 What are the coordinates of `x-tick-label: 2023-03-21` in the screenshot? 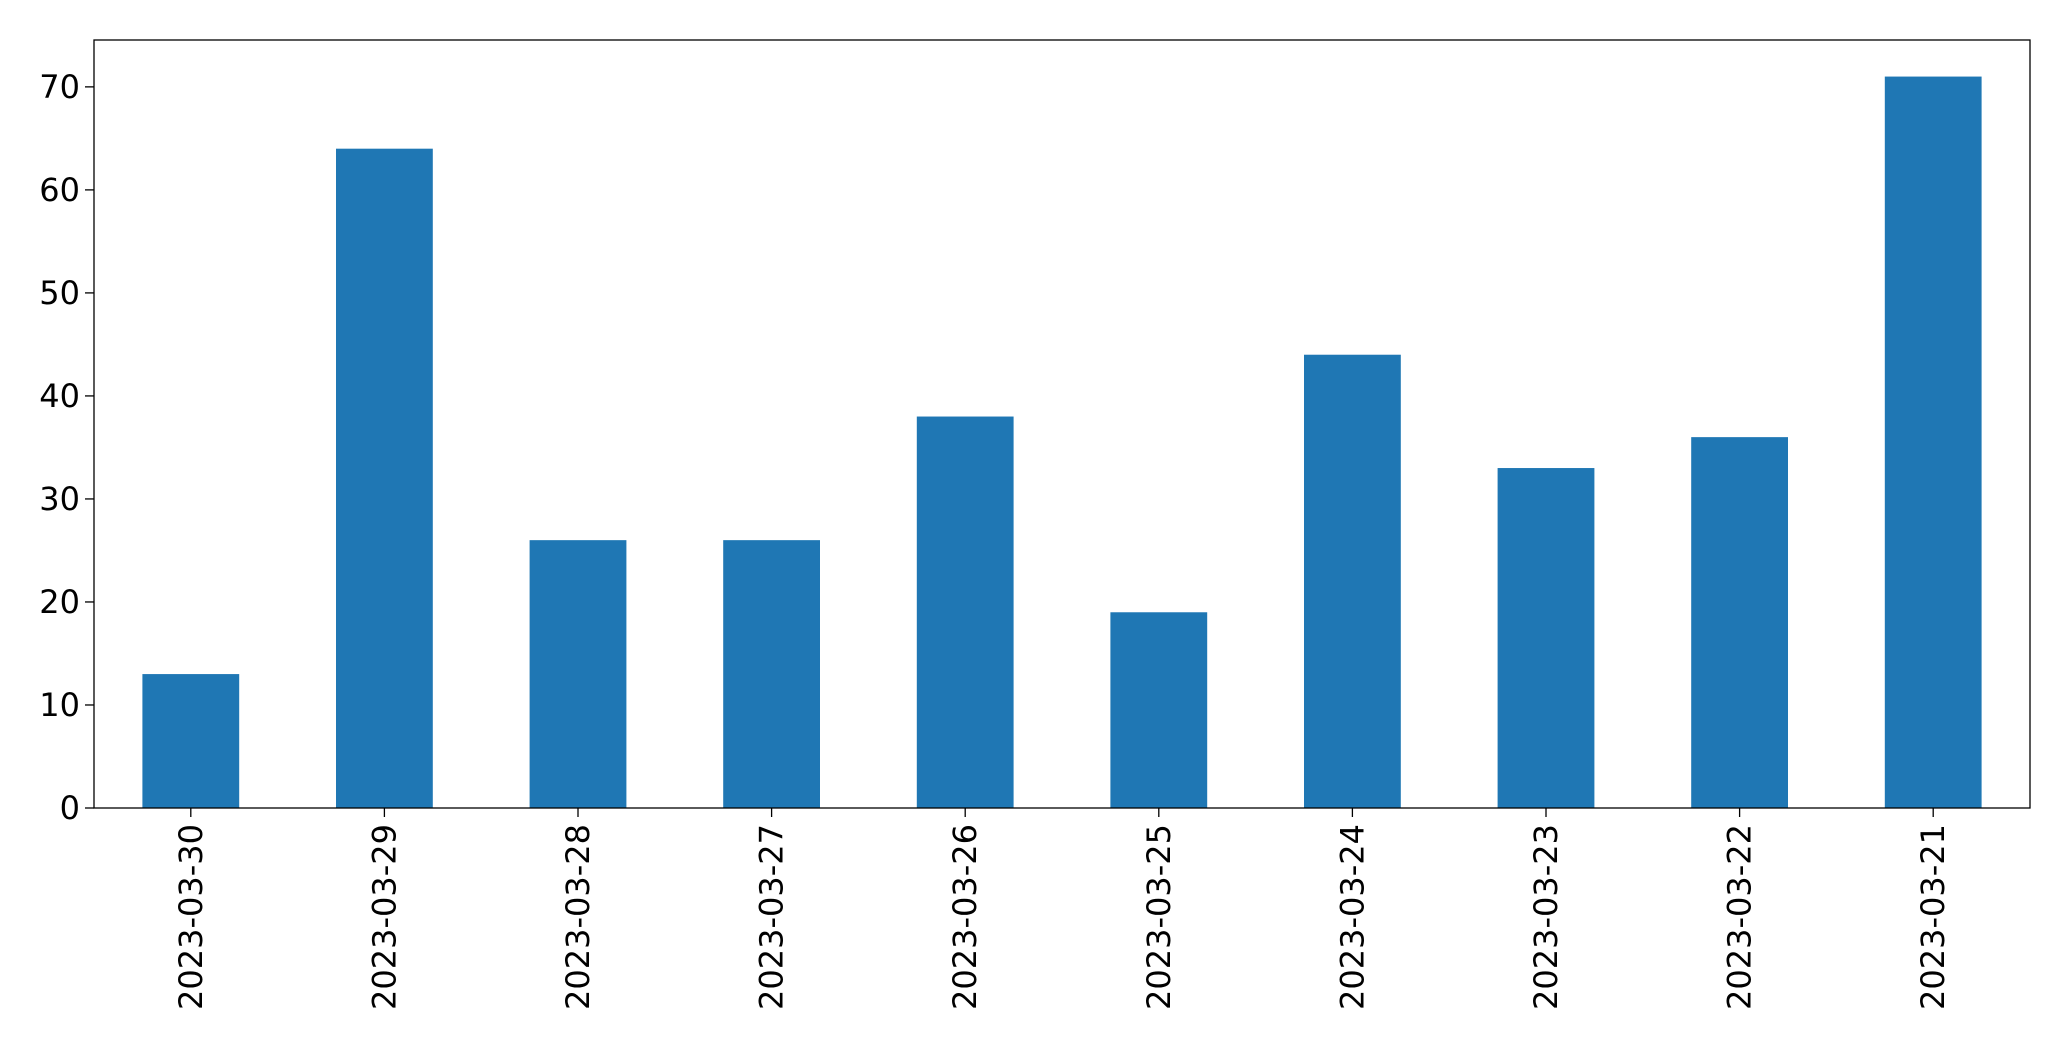 It's located at (1933, 917).